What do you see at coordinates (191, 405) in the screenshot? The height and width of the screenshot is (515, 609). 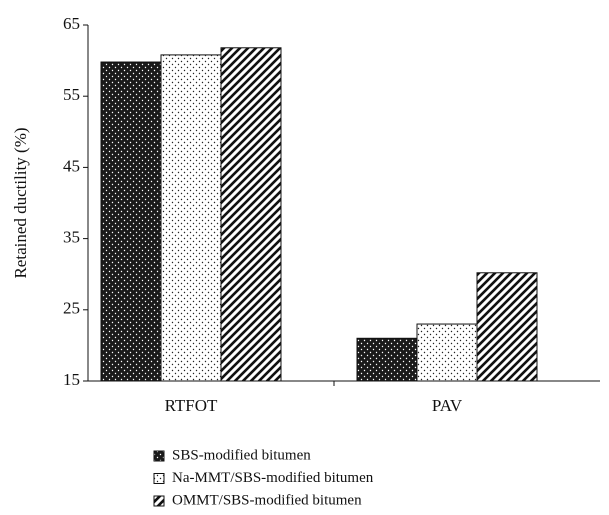 I see `x-tick-label: RTFOT` at bounding box center [191, 405].